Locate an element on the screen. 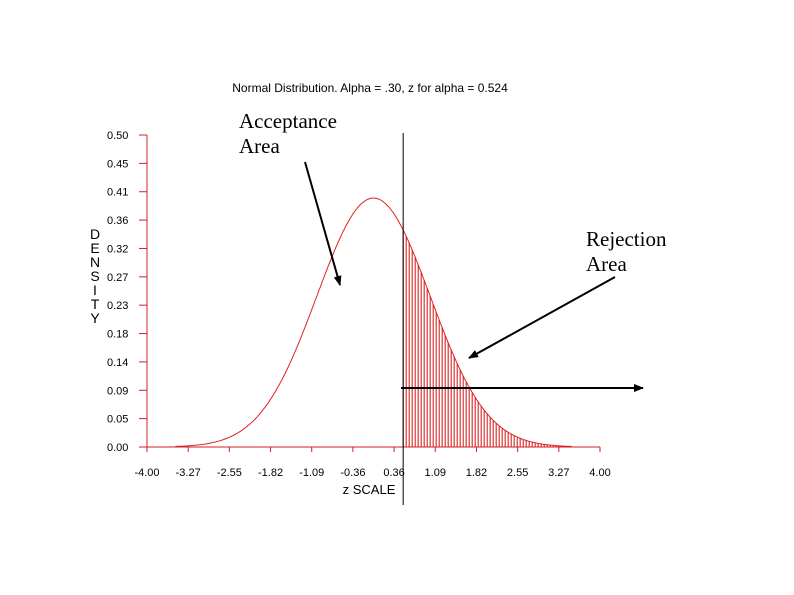  y-tick-label: 0.41 is located at coordinates (117, 193).